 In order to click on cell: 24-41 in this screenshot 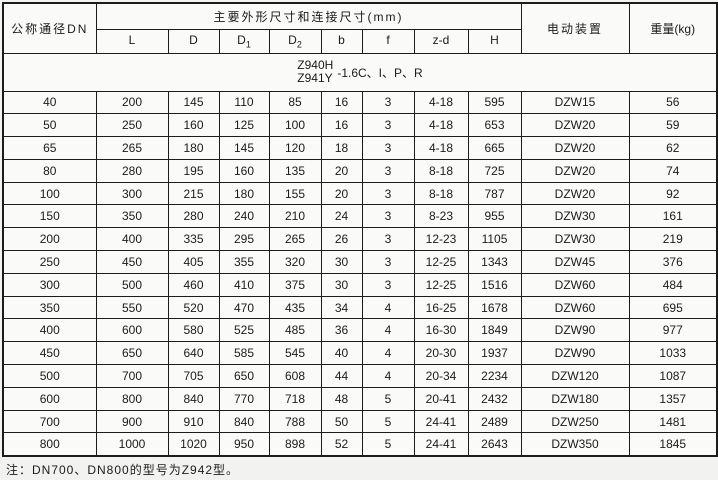, I will do `click(441, 421)`.